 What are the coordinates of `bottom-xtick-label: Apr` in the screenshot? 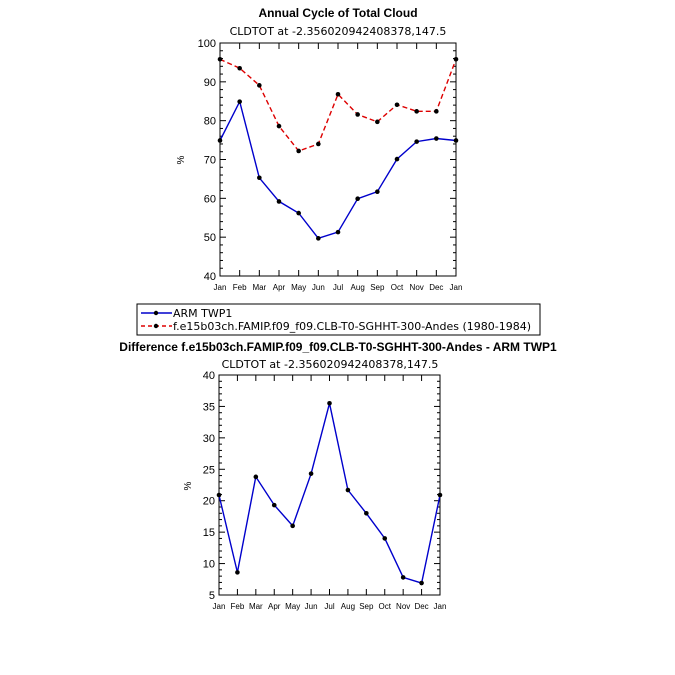 It's located at (274, 606).